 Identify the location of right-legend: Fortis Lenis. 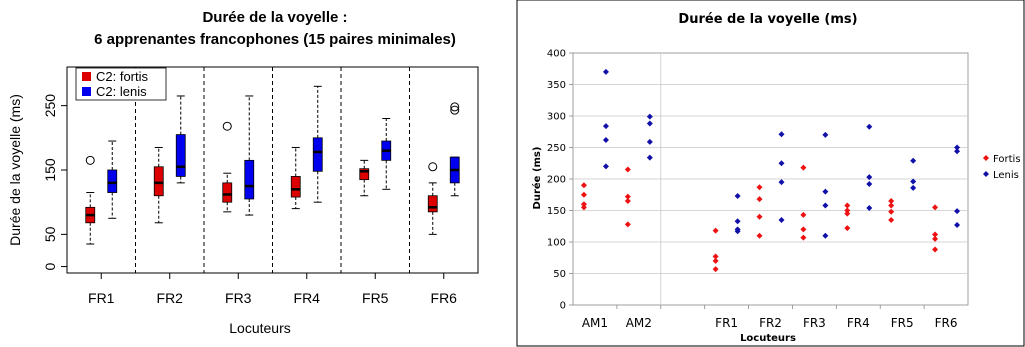
(1002, 167).